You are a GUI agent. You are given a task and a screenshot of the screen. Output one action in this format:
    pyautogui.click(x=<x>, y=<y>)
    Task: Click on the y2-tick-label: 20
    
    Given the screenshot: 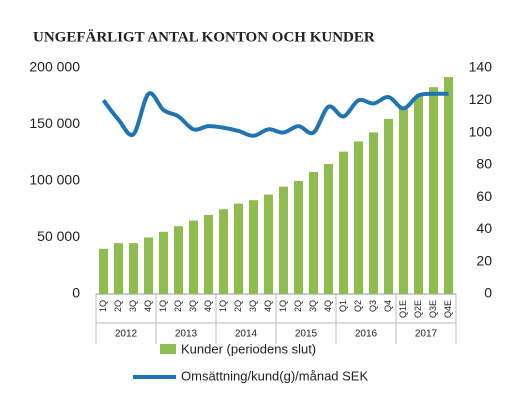 What is the action you would take?
    pyautogui.click(x=484, y=260)
    